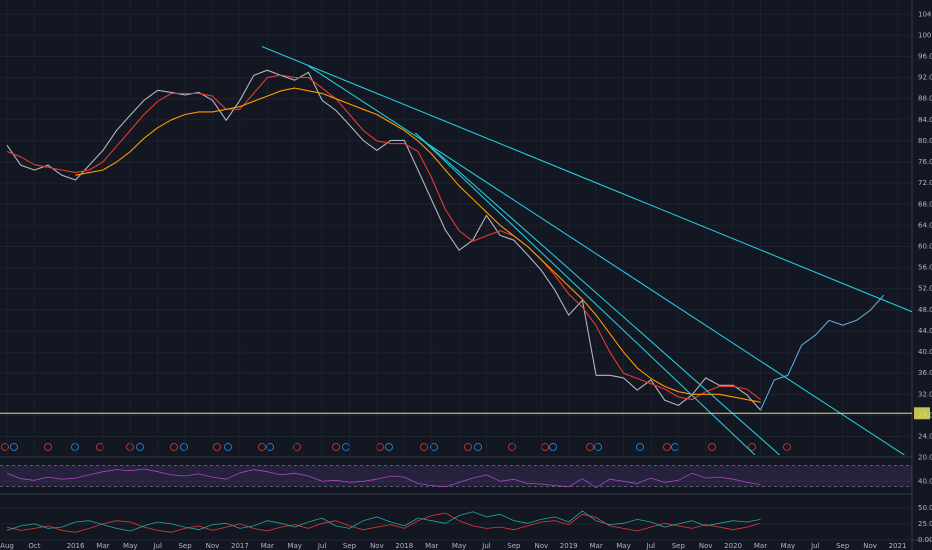 Image resolution: width=932 pixels, height=550 pixels. What do you see at coordinates (925, 394) in the screenshot?
I see `y-tick-label: 32.00` at bounding box center [925, 394].